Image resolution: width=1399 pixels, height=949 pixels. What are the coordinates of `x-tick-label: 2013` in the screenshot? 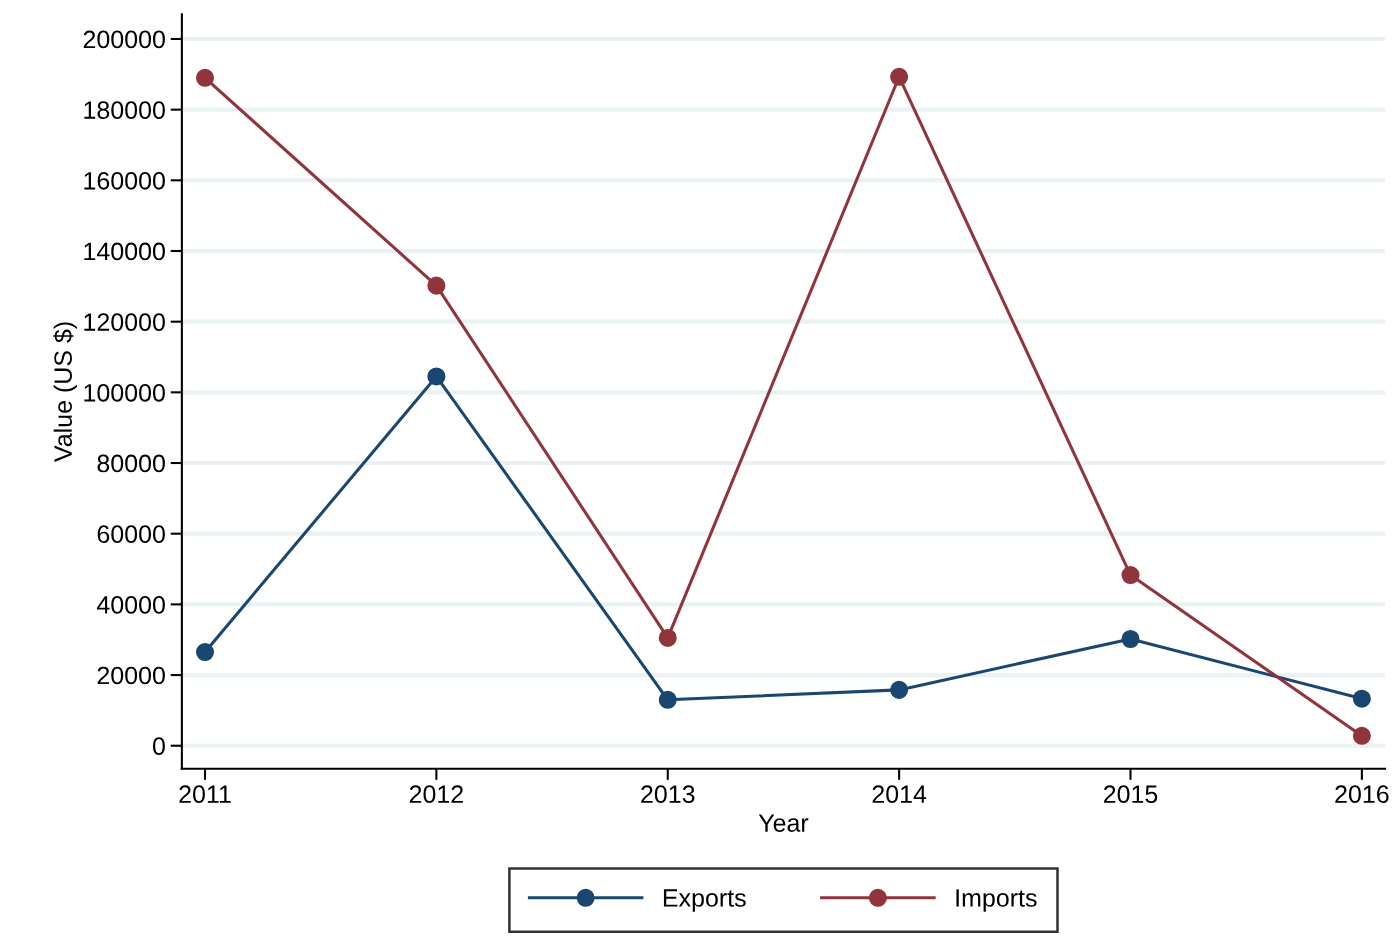 It's located at (668, 794).